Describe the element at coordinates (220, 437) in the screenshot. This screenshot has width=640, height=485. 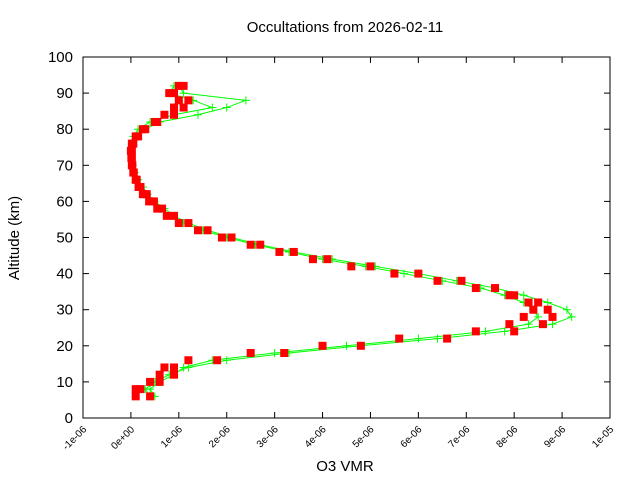
I see `x-tick-label: 2e-06` at that location.